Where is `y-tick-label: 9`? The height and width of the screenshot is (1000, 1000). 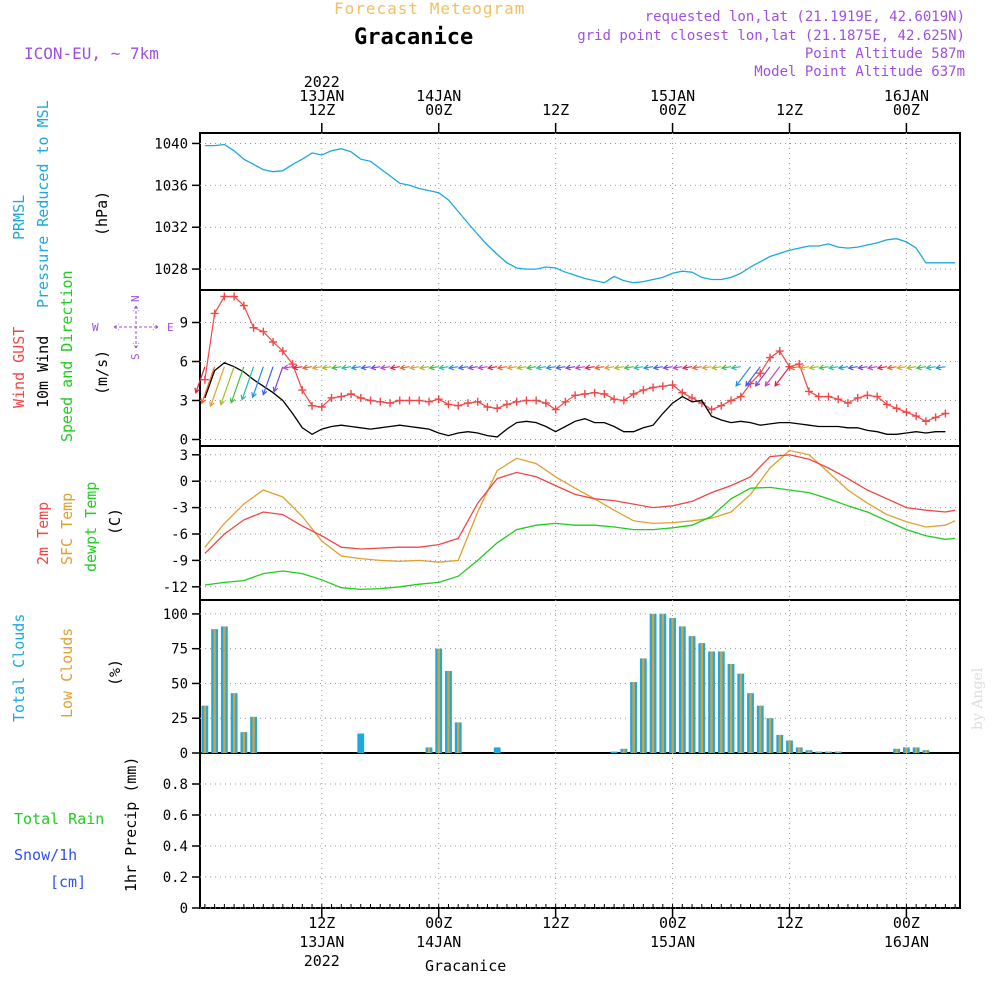 y-tick-label: 9 is located at coordinates (184, 324).